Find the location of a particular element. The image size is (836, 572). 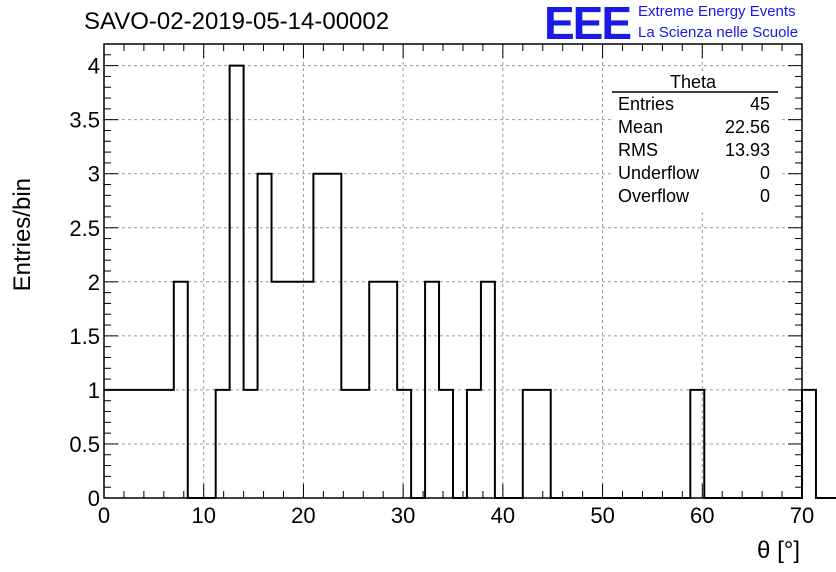

eee-logo-line-2: La Scienza nelle Scuole is located at coordinates (718, 32).